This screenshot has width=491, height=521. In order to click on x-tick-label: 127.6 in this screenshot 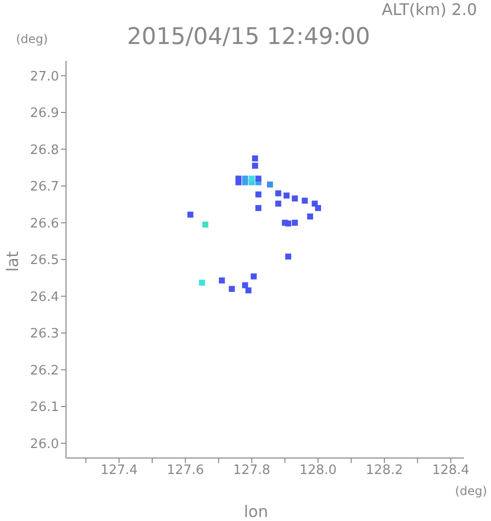, I will do `click(185, 470)`.